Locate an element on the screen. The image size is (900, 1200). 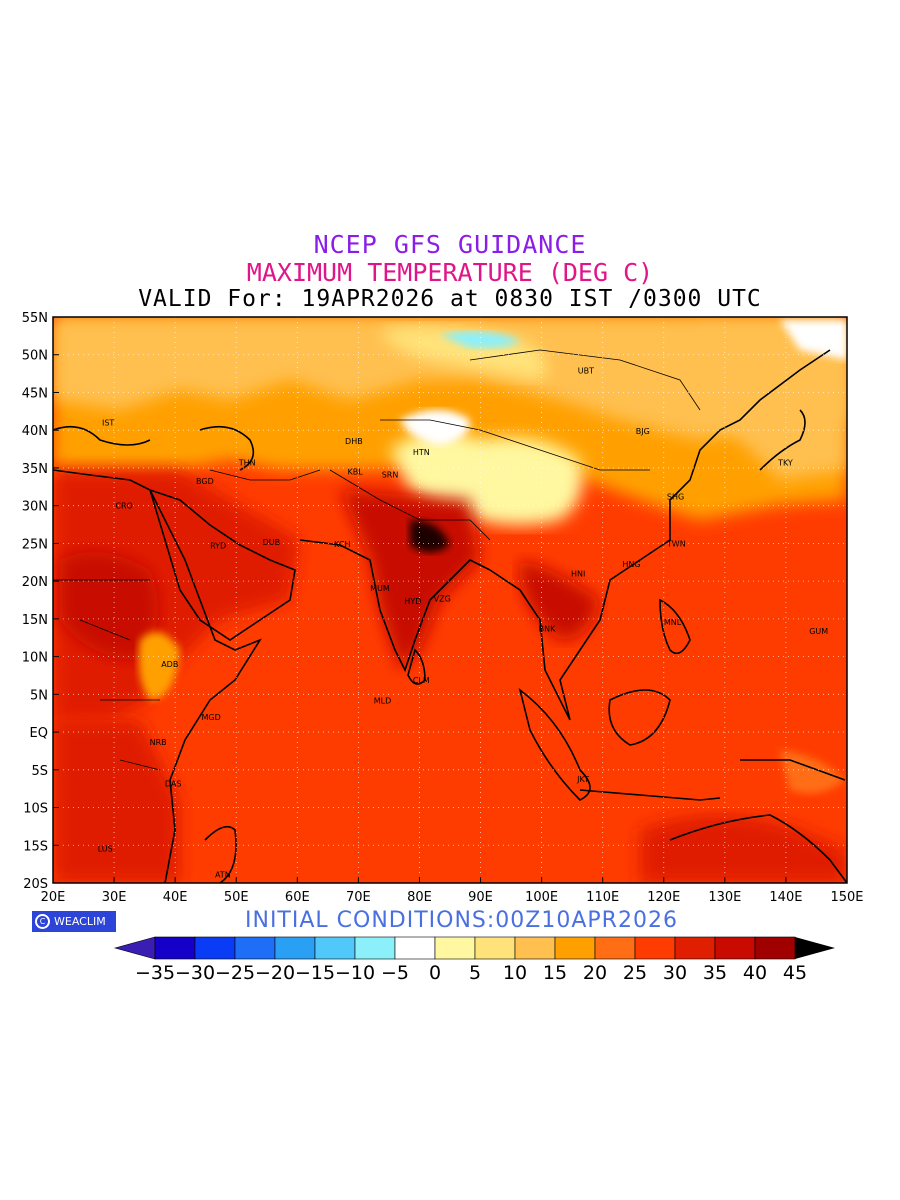
lon-label: 50E is located at coordinates (236, 897).